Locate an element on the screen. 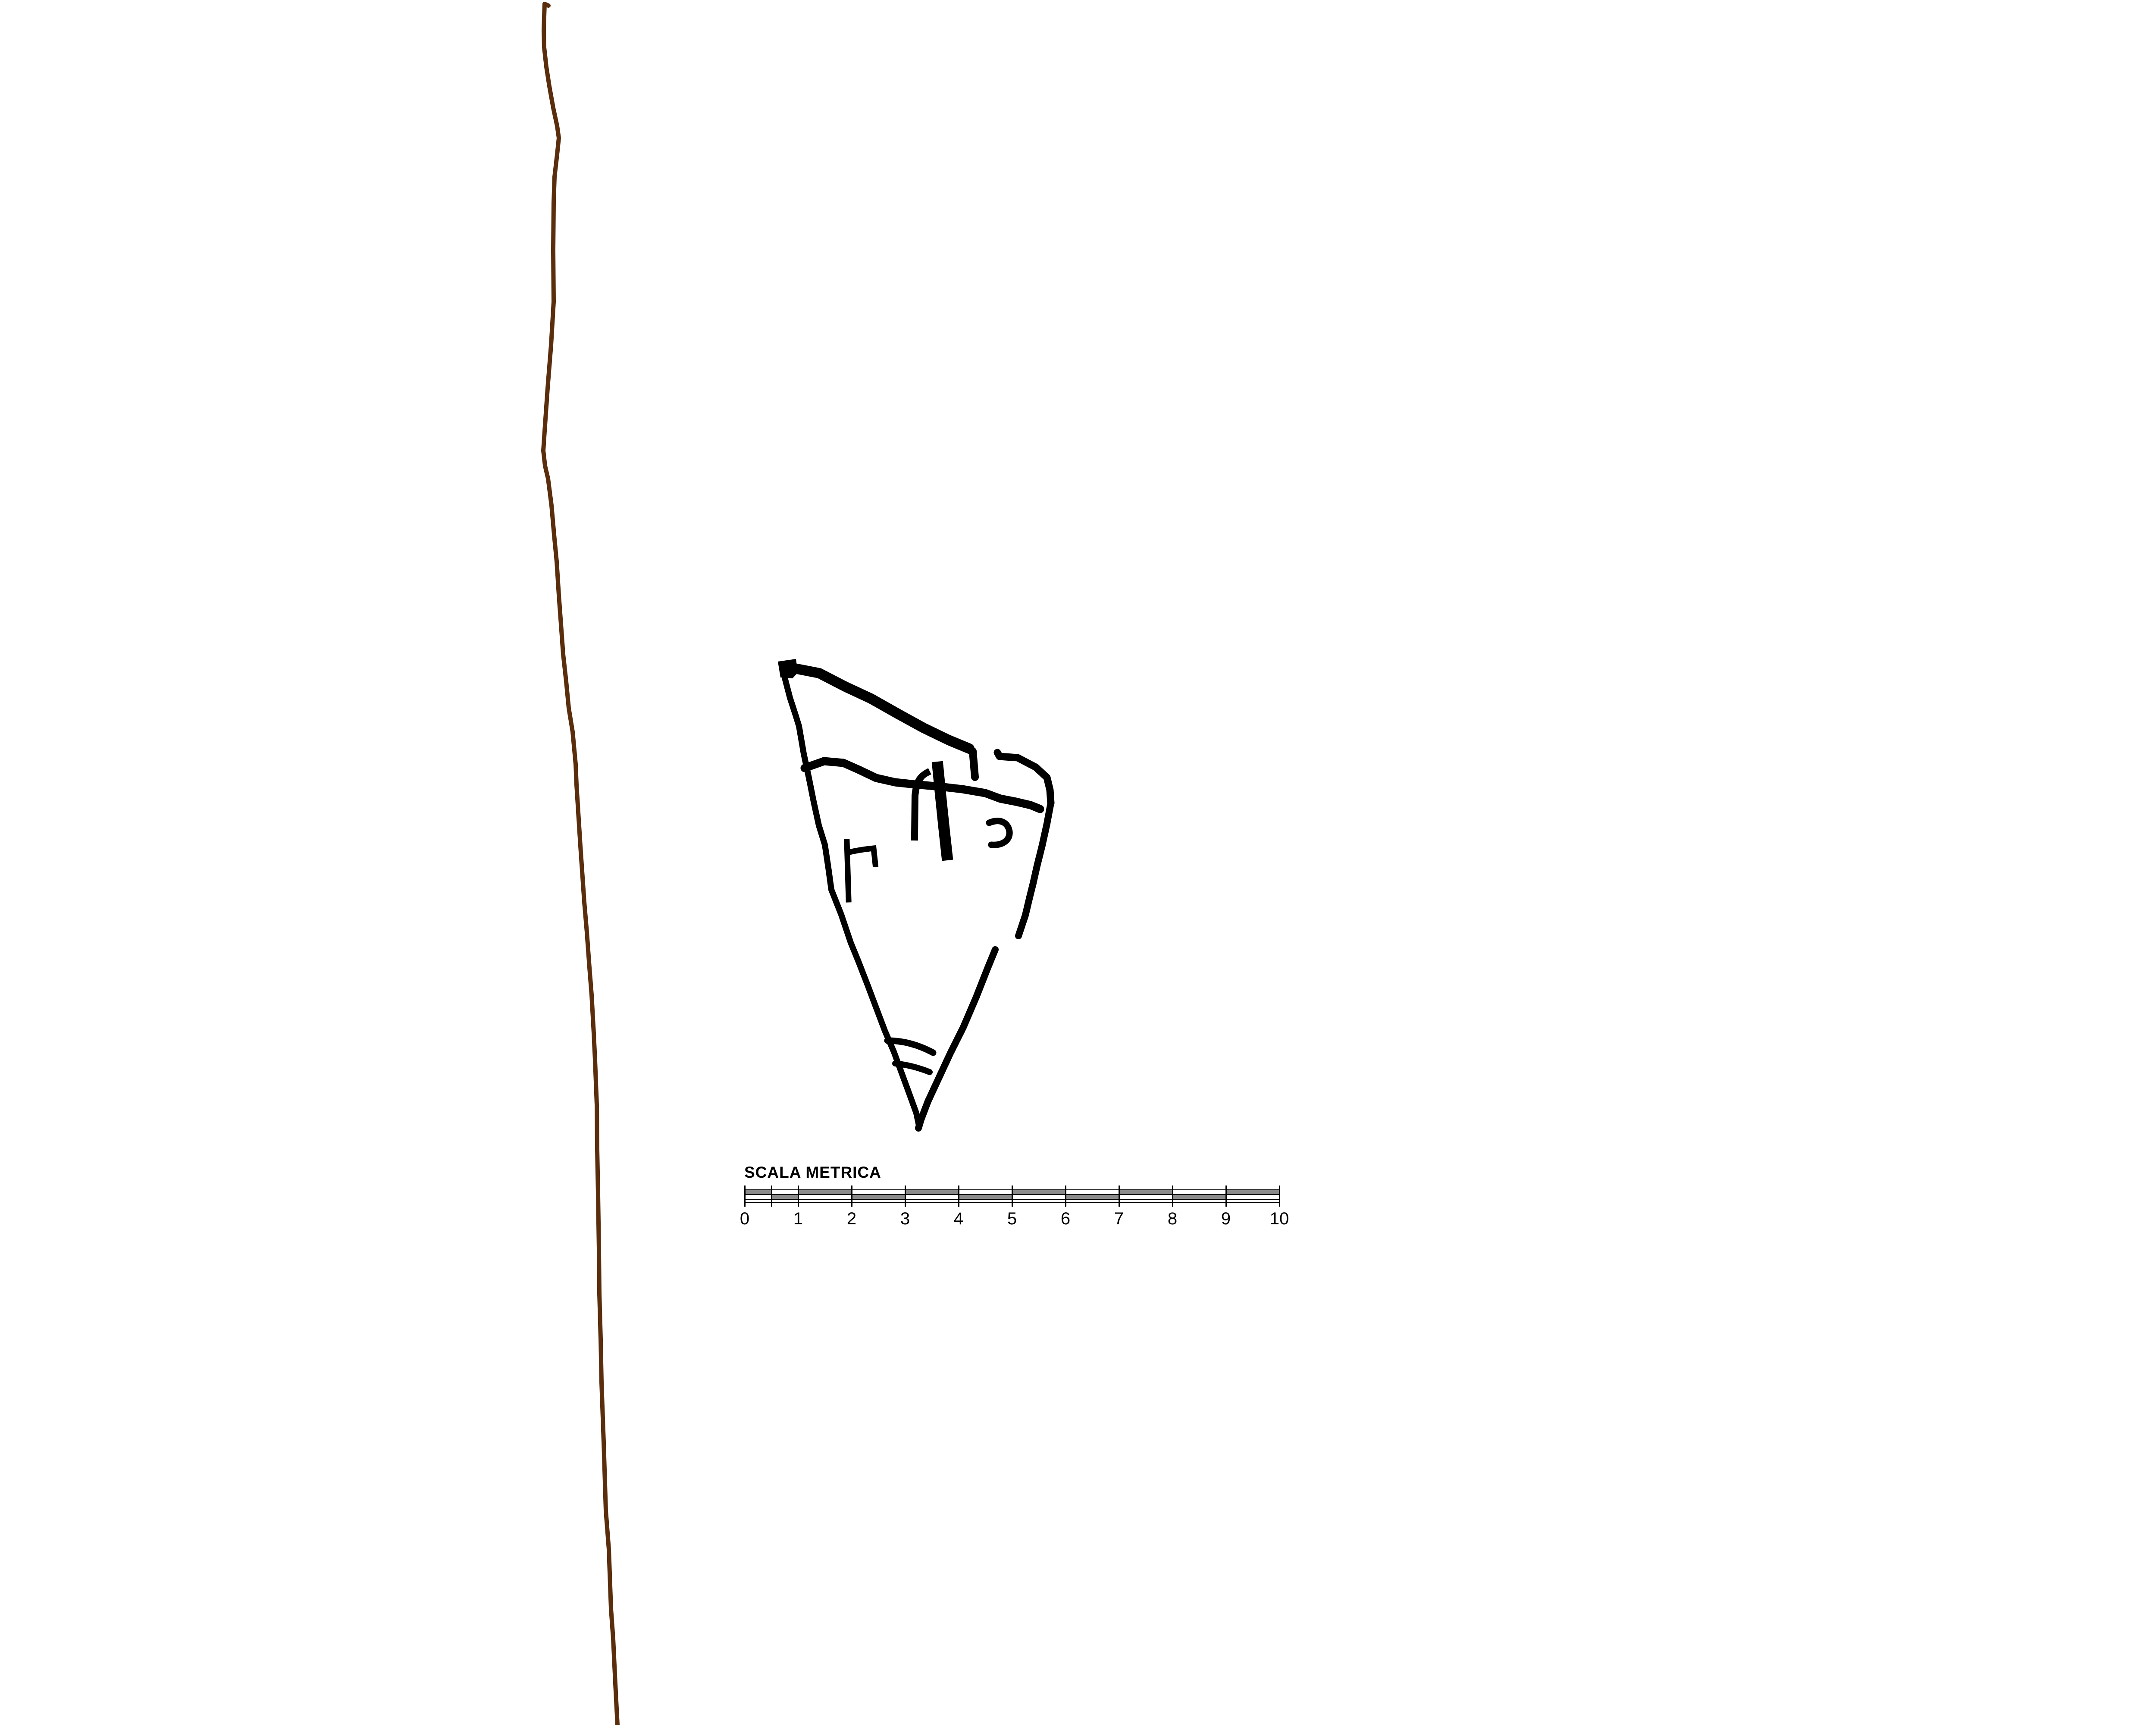  scale-number: 3 is located at coordinates (905, 1218).